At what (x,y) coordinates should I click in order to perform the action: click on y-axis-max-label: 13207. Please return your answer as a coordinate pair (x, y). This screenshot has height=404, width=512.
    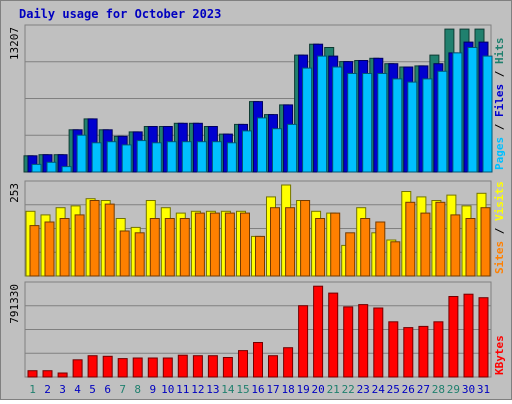
    Looking at the image, I should click on (14, 43).